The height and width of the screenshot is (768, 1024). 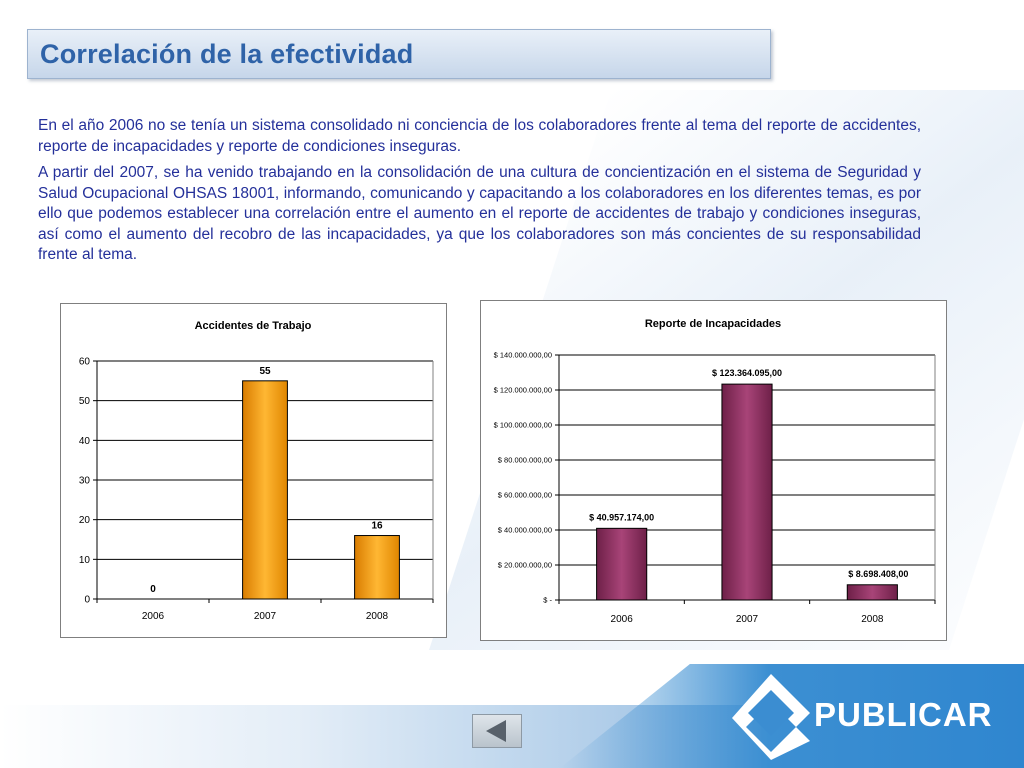 I want to click on back-button, so click(x=497, y=731).